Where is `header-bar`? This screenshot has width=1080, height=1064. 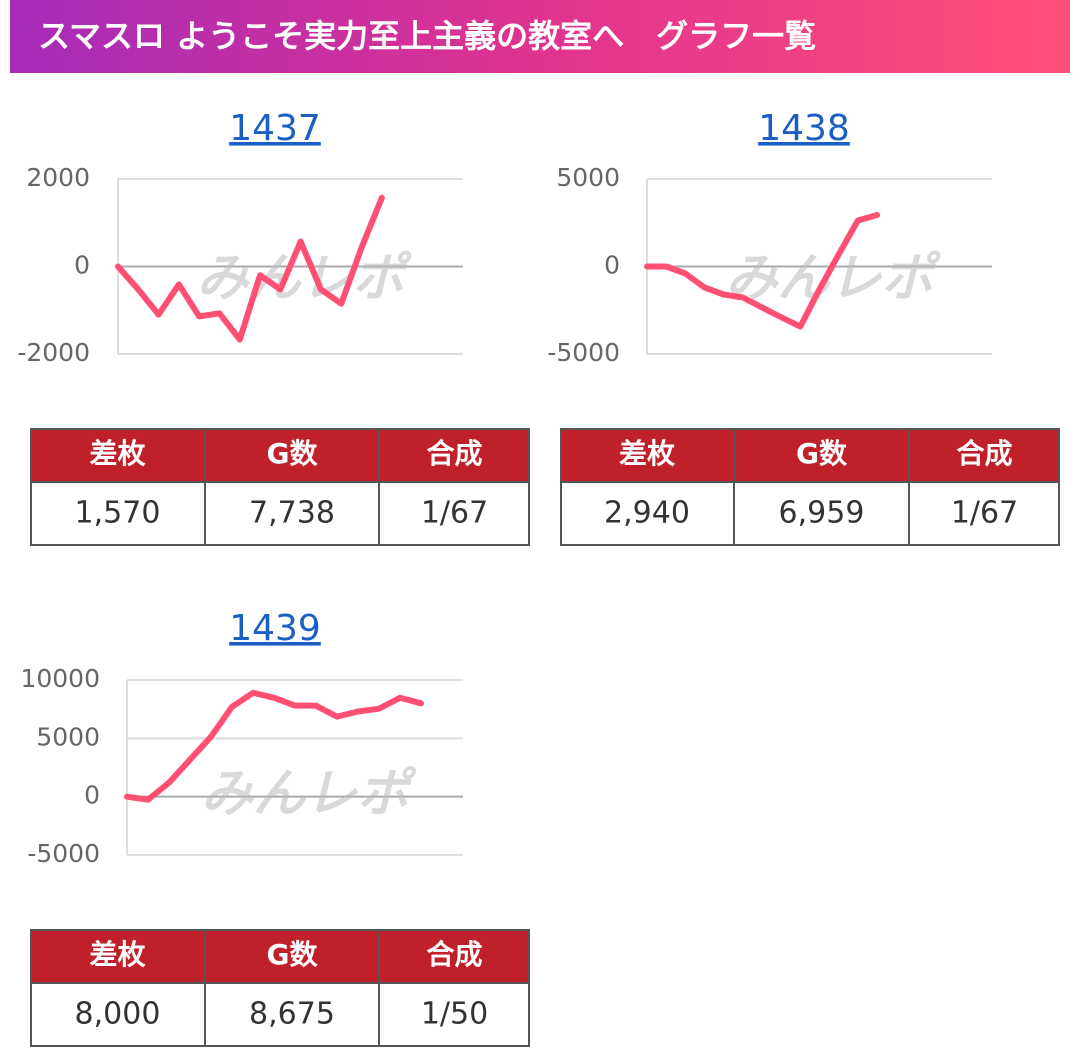 header-bar is located at coordinates (540, 36).